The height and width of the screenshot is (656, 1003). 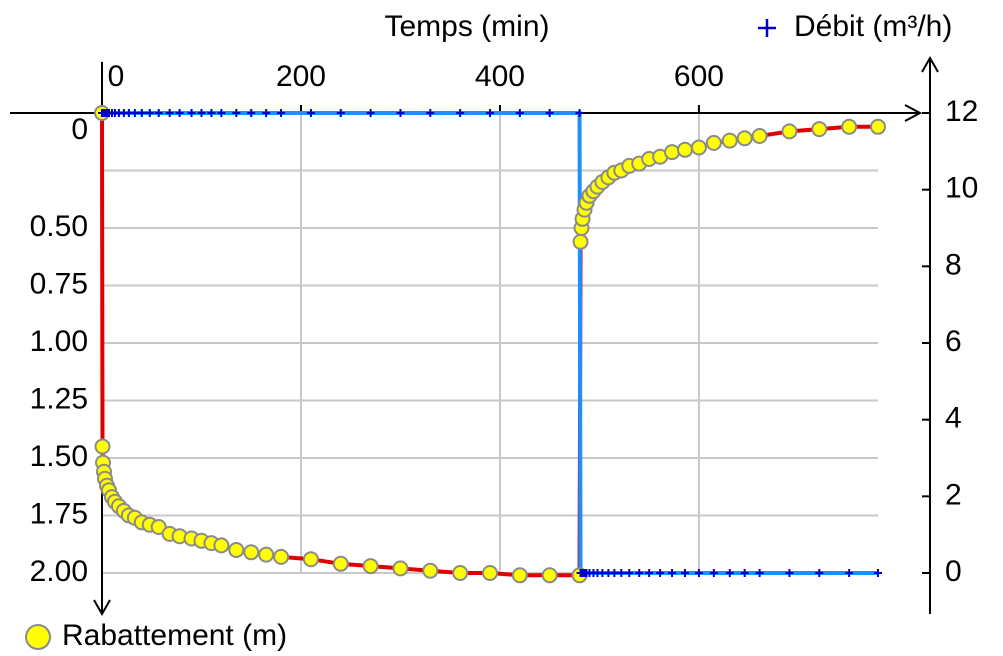 What do you see at coordinates (102, 608) in the screenshot?
I see `y-axis-arrow` at bounding box center [102, 608].